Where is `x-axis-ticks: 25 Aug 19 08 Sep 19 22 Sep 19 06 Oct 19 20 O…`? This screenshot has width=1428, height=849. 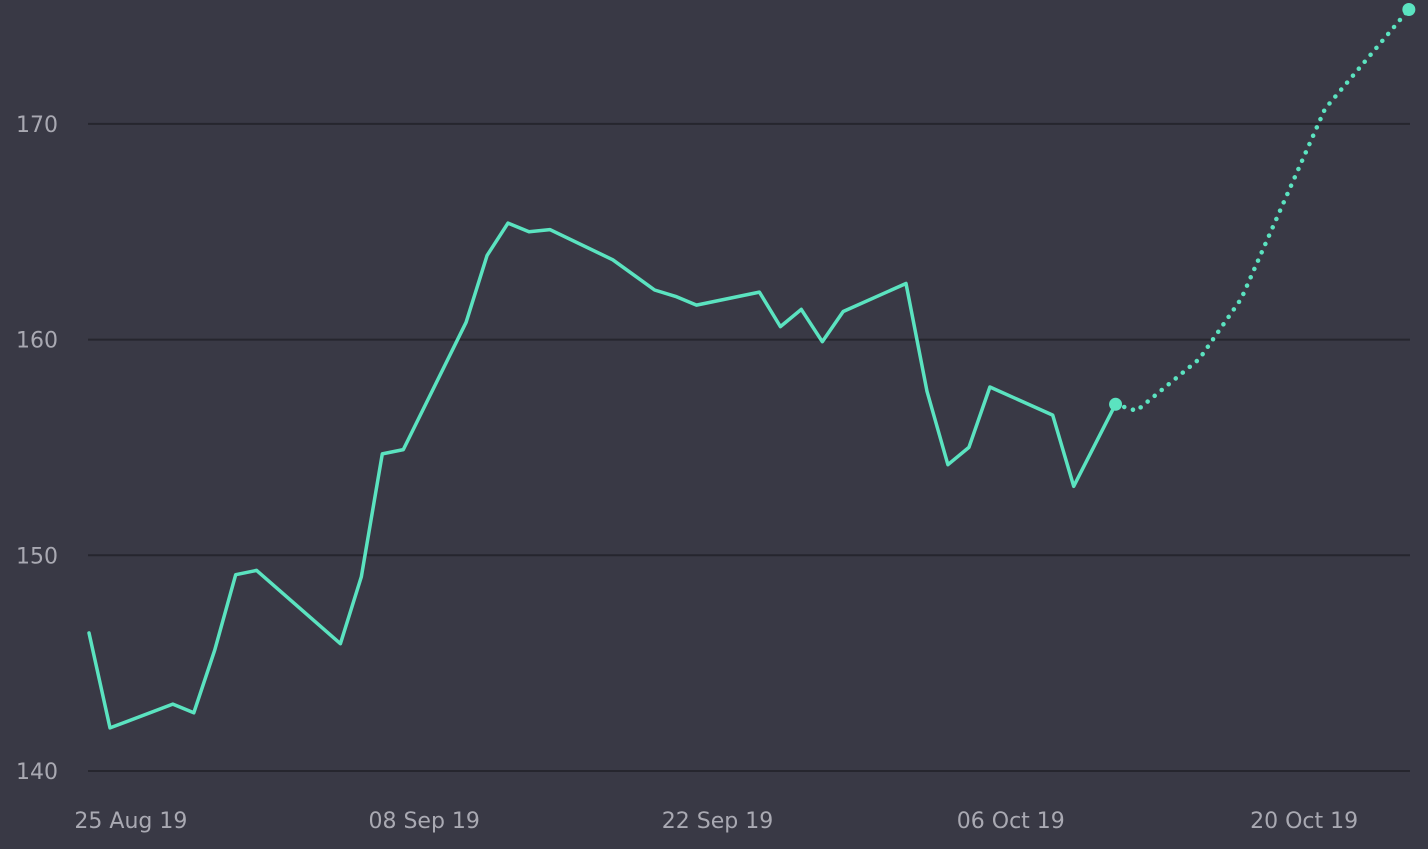 x-axis-ticks: 25 Aug 19 08 Sep 19 22 Sep 19 06 Oct 19 20 O… is located at coordinates (716, 821).